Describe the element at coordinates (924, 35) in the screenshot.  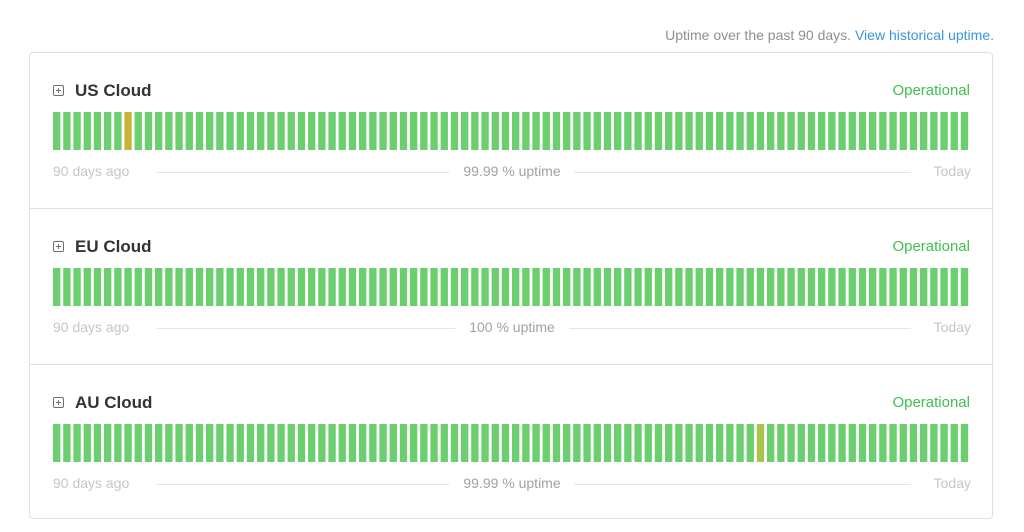
I see `view-historical-uptime-link: View historical uptime.` at that location.